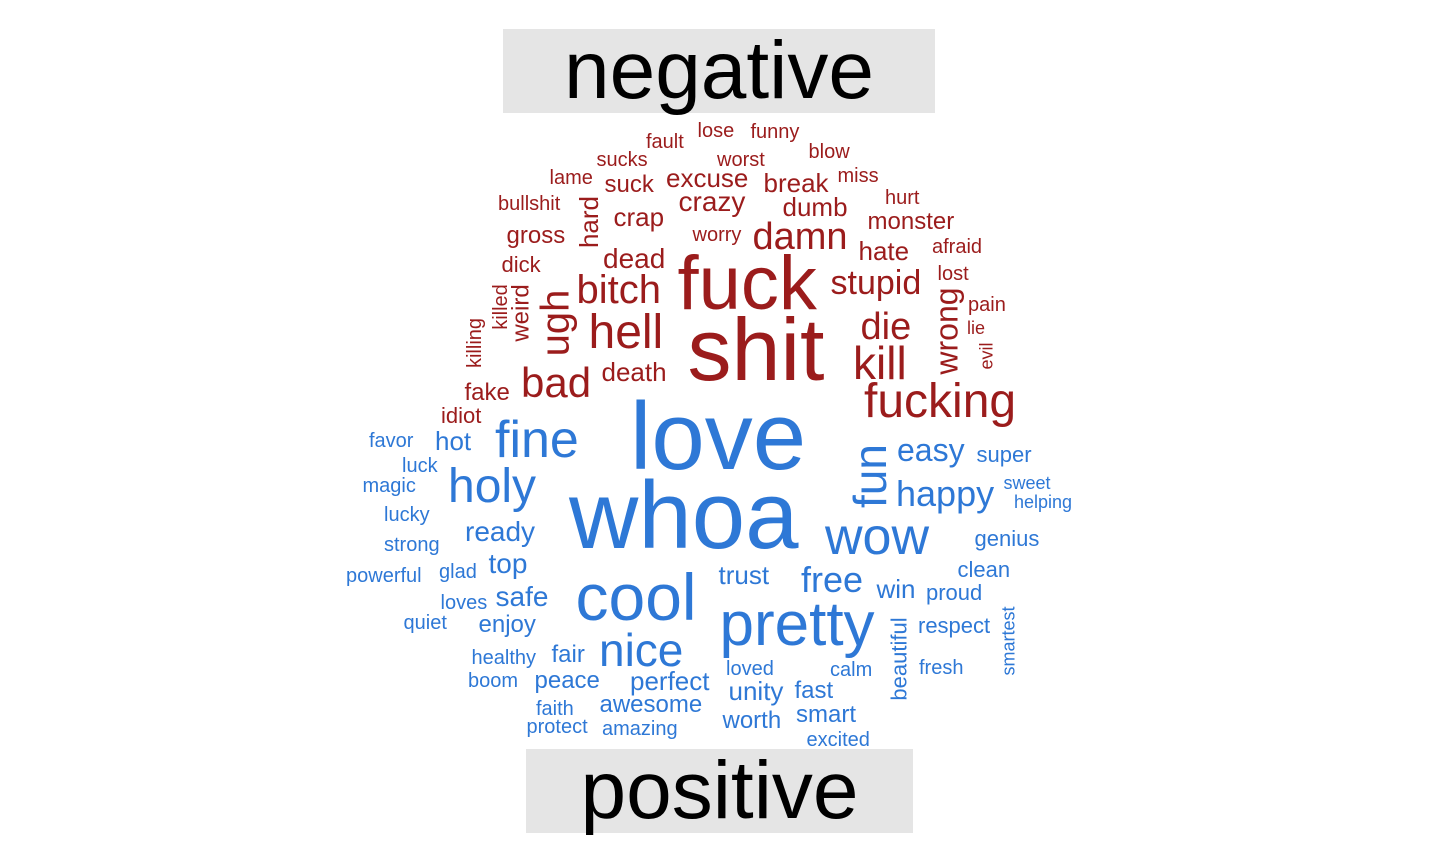  What do you see at coordinates (832, 579) in the screenshot?
I see `word-free: free` at bounding box center [832, 579].